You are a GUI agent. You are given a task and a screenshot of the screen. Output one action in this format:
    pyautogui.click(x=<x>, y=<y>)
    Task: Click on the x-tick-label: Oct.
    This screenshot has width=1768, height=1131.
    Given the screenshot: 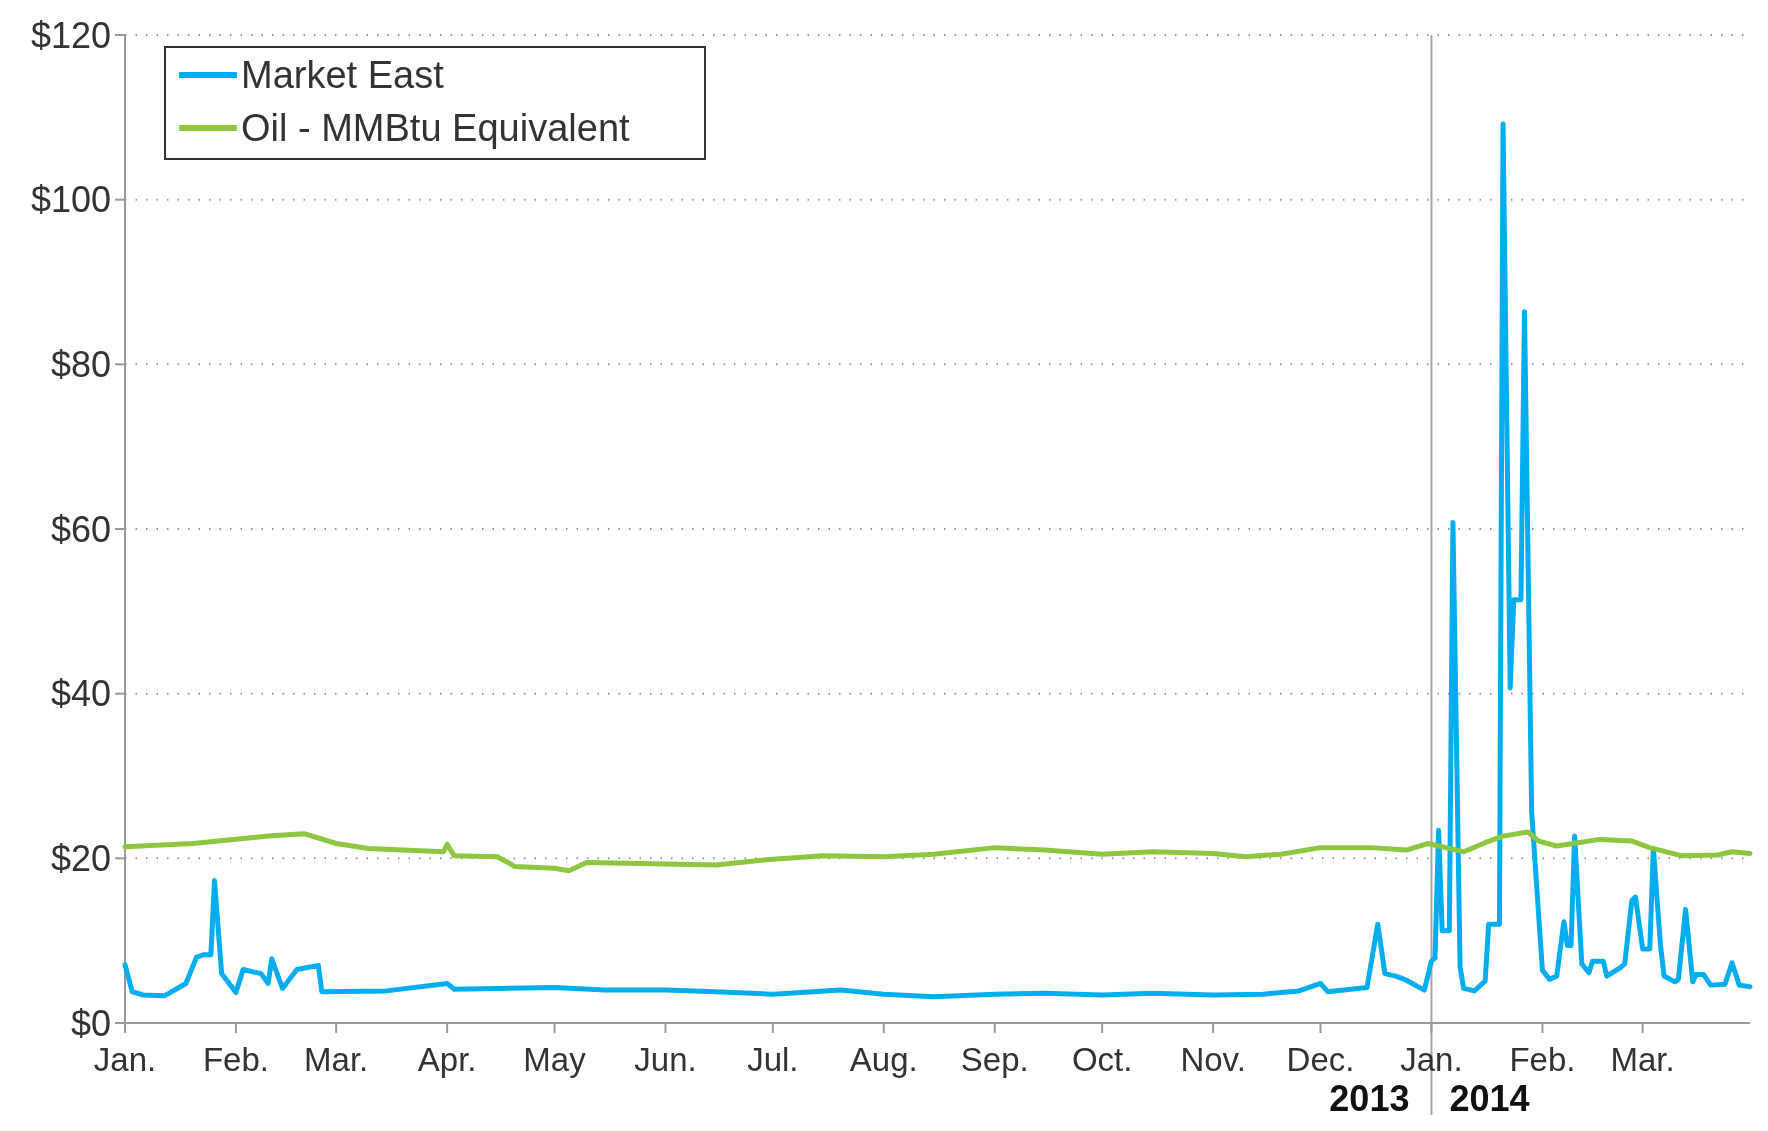 What is the action you would take?
    pyautogui.click(x=1102, y=1059)
    